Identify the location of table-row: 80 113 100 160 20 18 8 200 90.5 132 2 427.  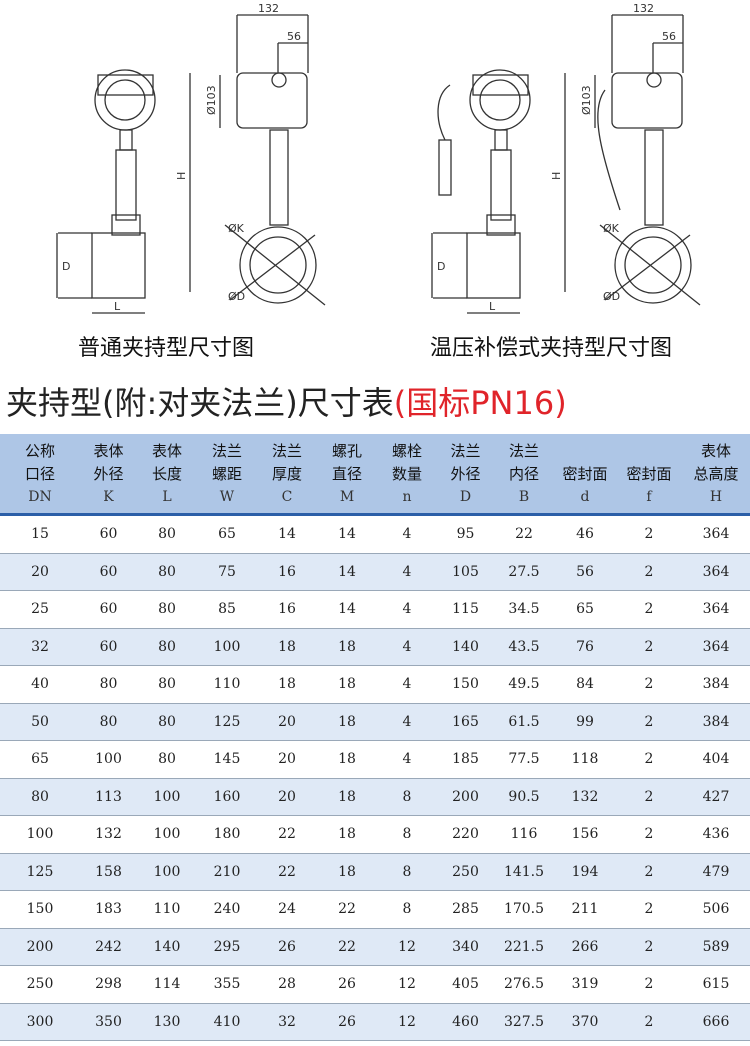
(375, 797).